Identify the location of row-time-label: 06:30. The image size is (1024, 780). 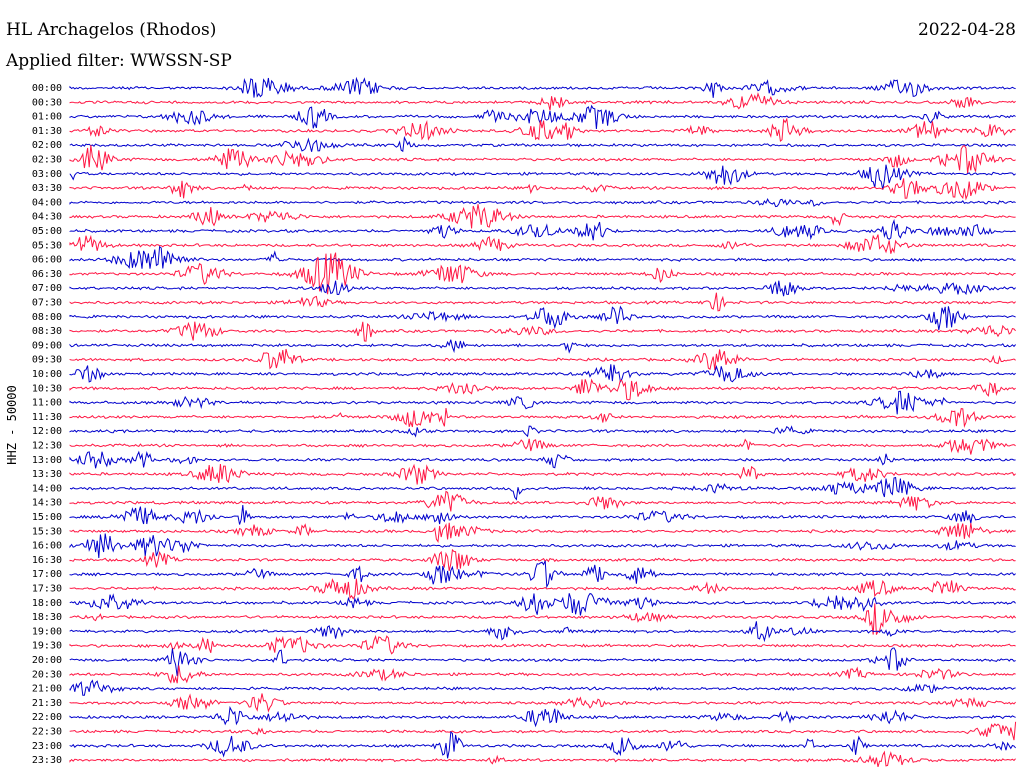
(47, 274).